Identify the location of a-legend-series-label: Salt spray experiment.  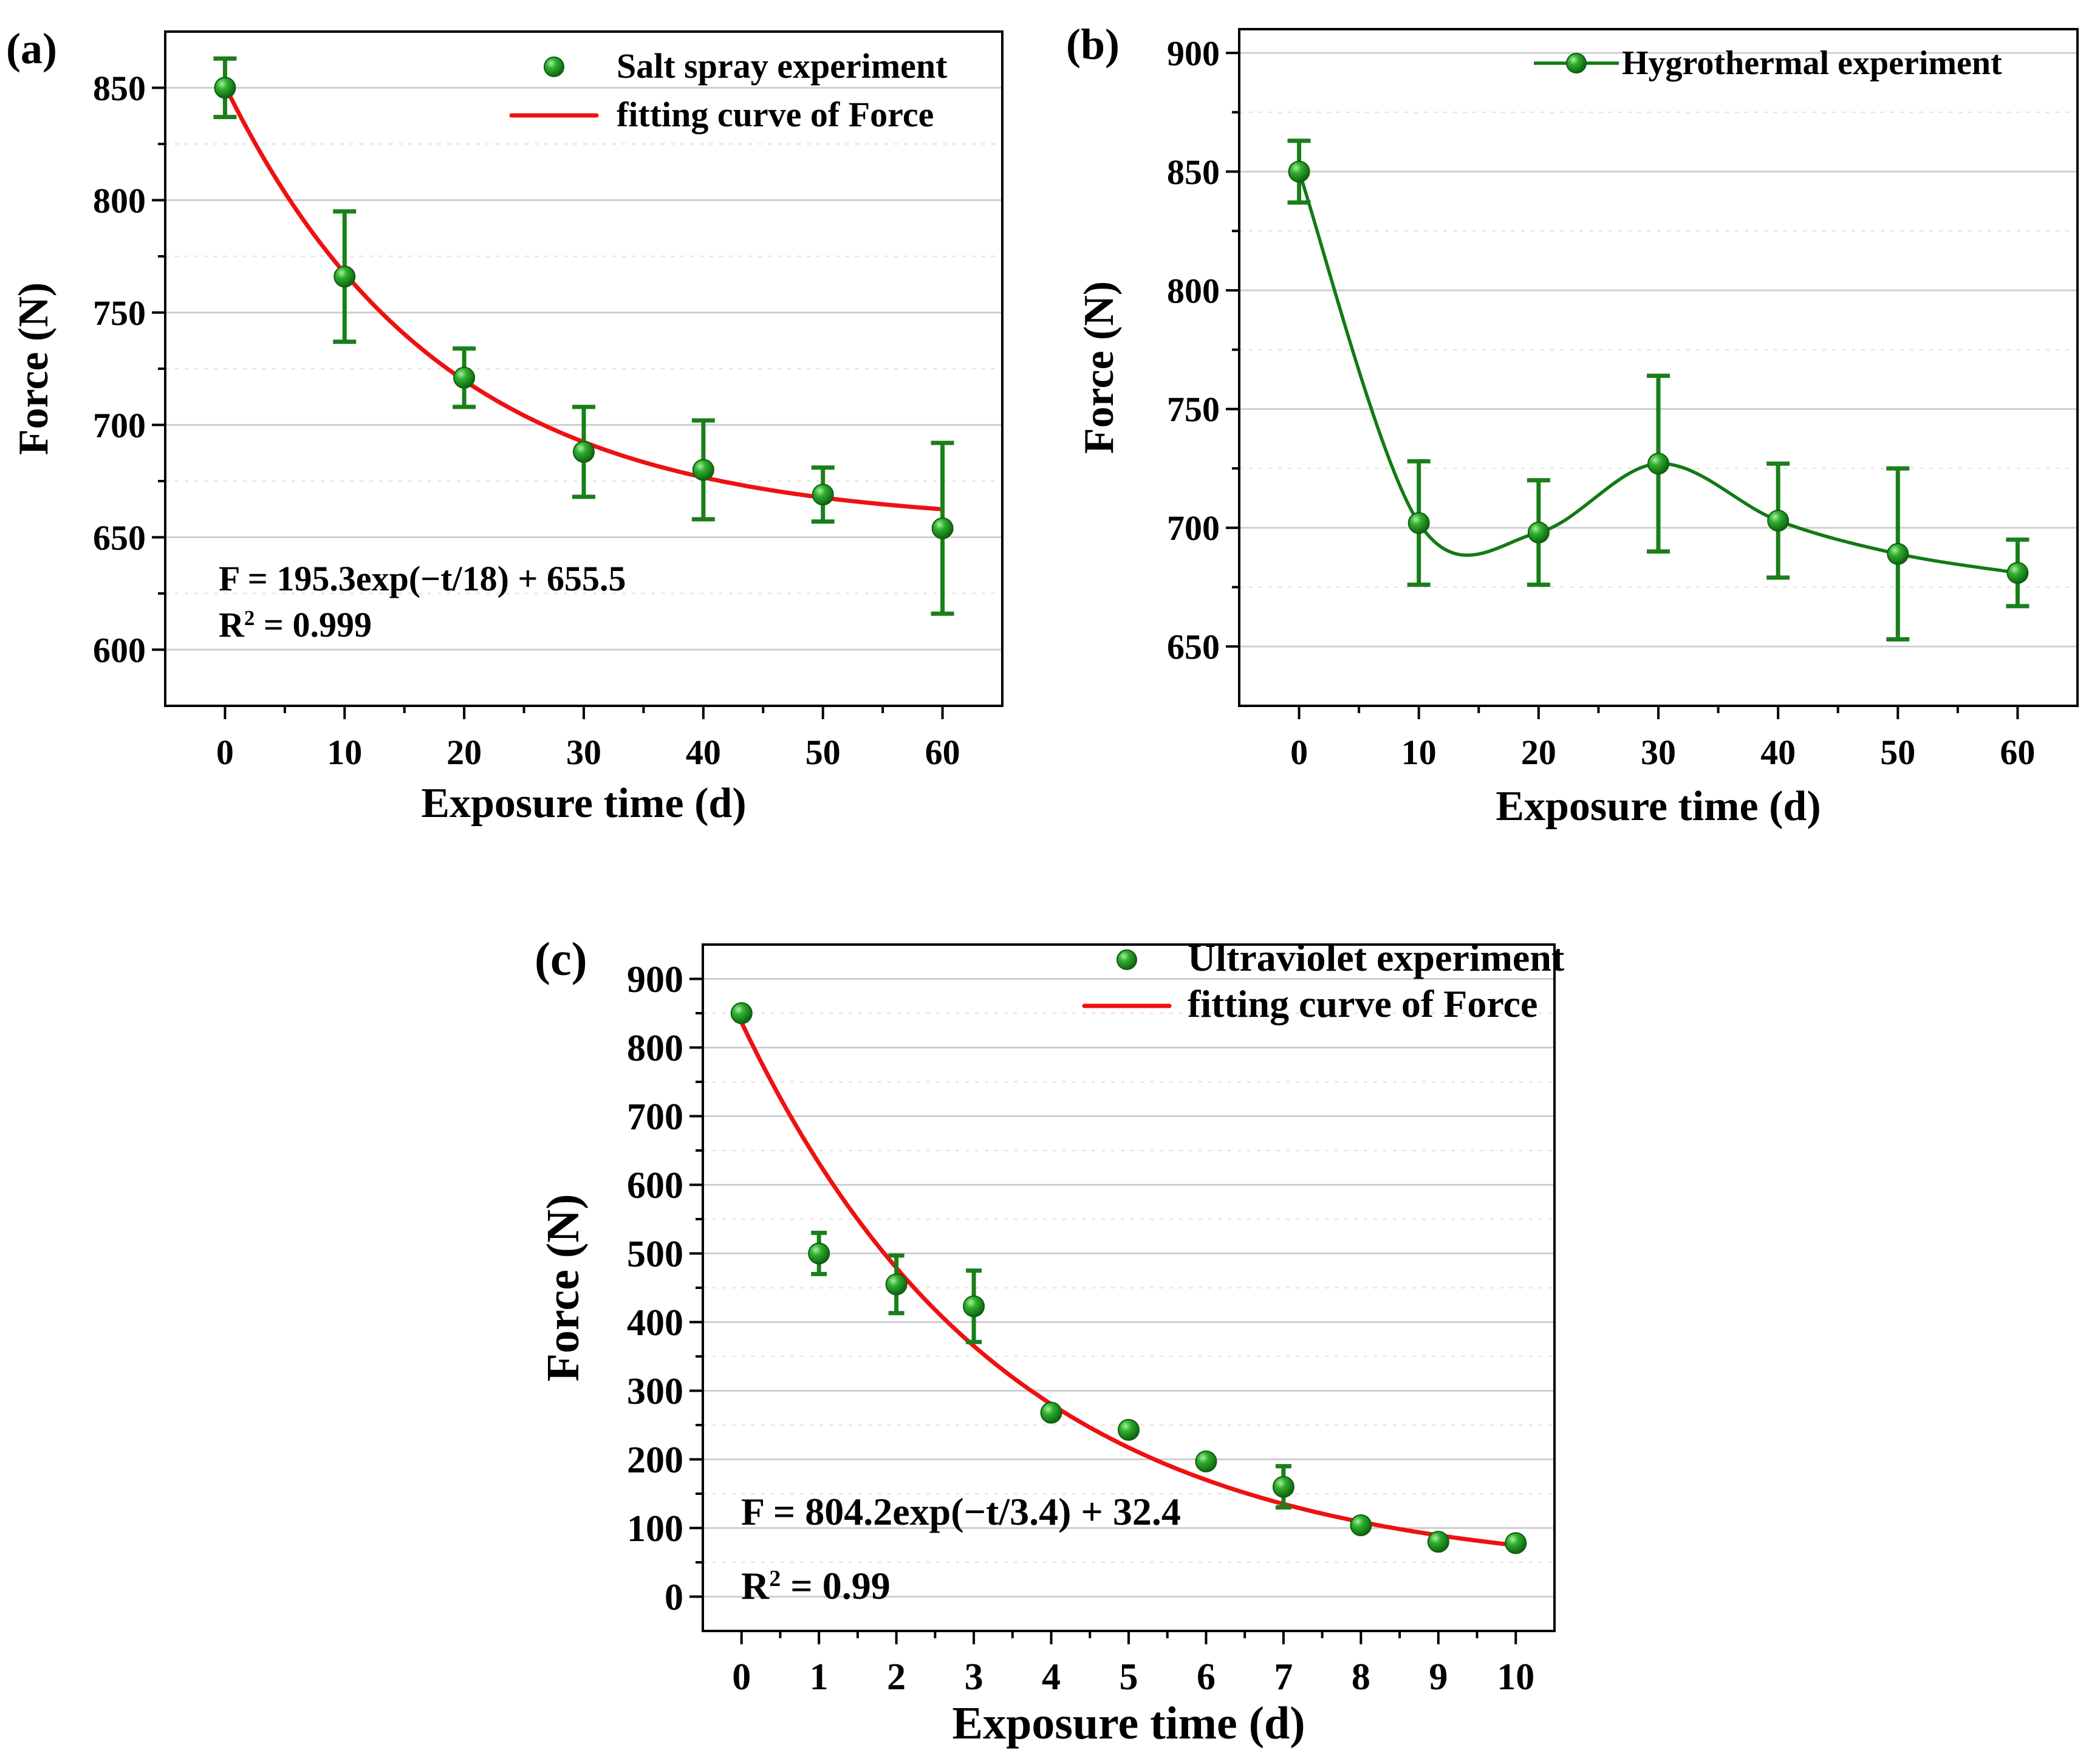
(782, 66).